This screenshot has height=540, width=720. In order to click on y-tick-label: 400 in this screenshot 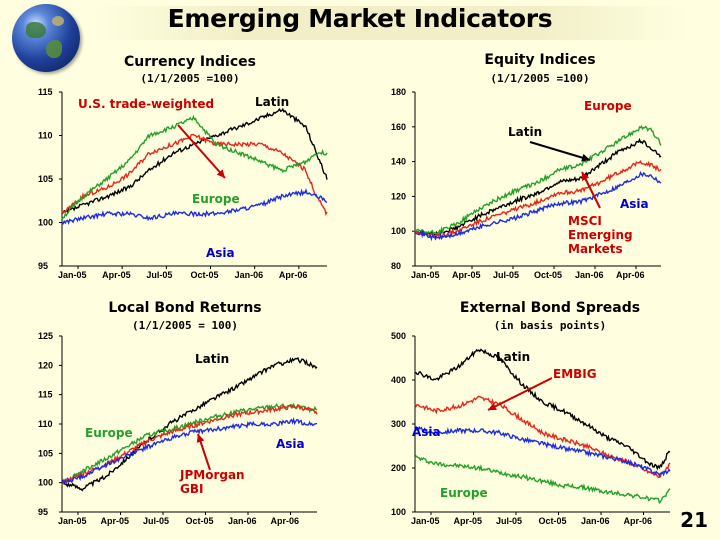, I will do `click(398, 380)`.